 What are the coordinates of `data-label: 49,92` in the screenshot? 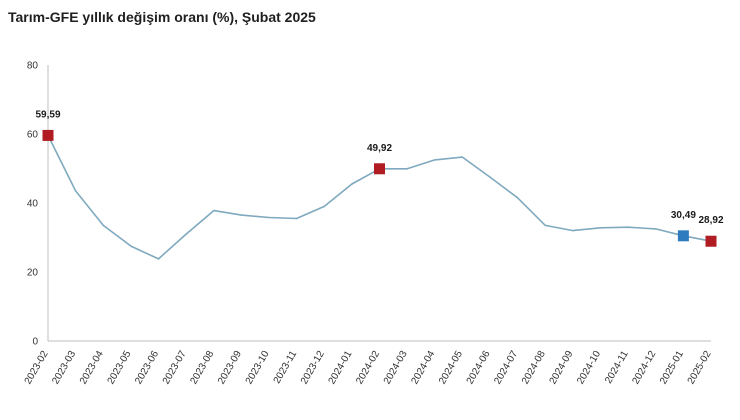 It's located at (379, 148).